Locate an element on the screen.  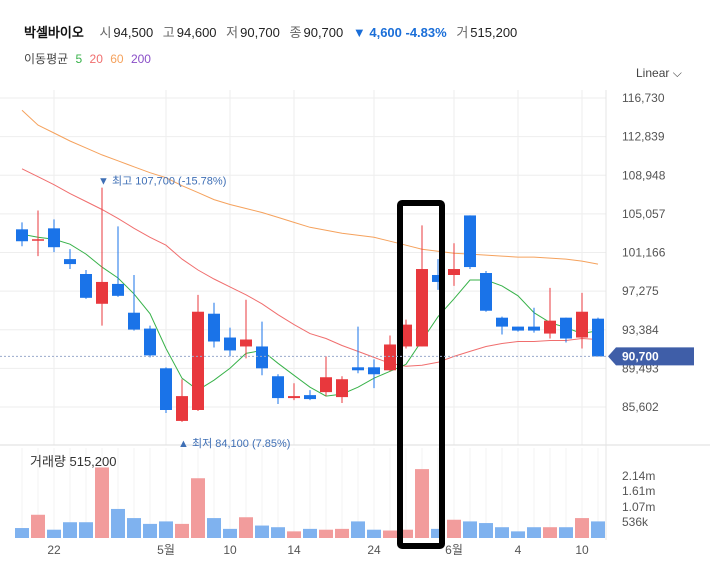
change-value: ▼ 4,600 -4.83% is located at coordinates (399, 32).